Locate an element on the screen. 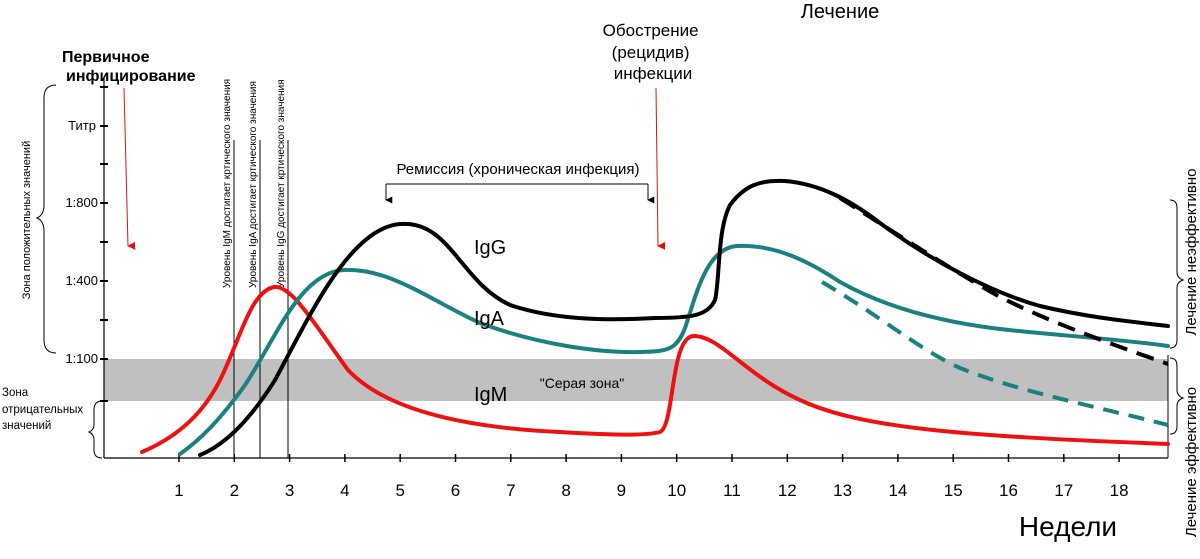 This screenshot has height=559, width=1200. treatment-label: Лечение is located at coordinates (840, 12).